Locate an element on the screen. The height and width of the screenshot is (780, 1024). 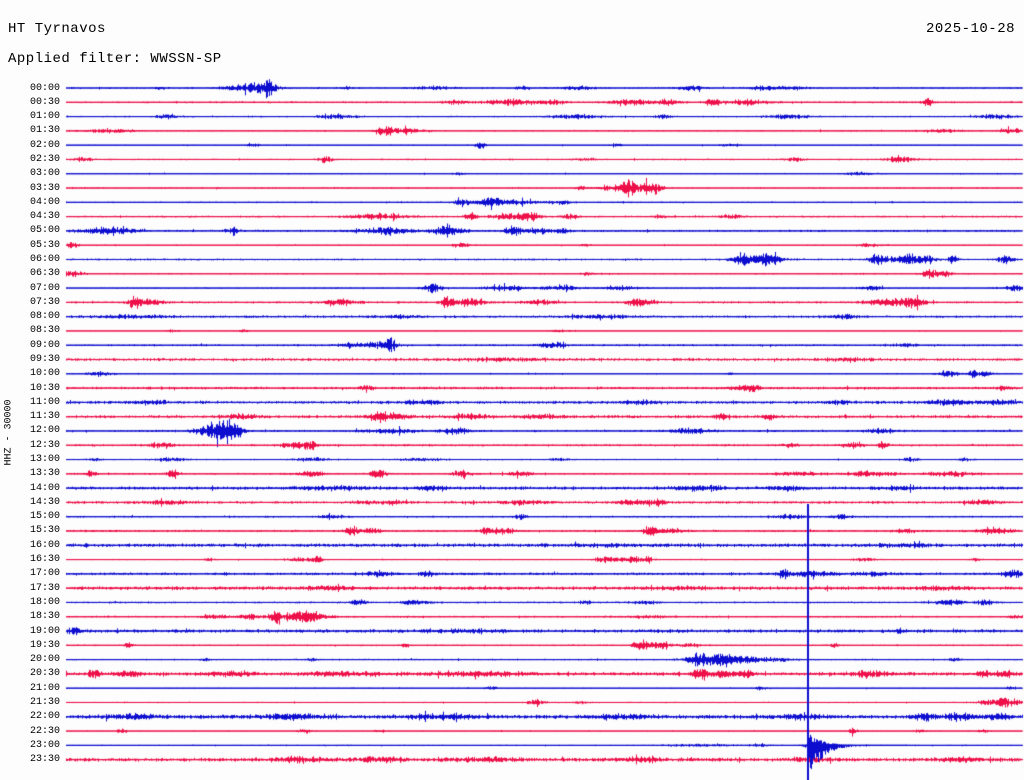
applied-filter-label: Applied filter: WWSSN-SP is located at coordinates (115, 59).